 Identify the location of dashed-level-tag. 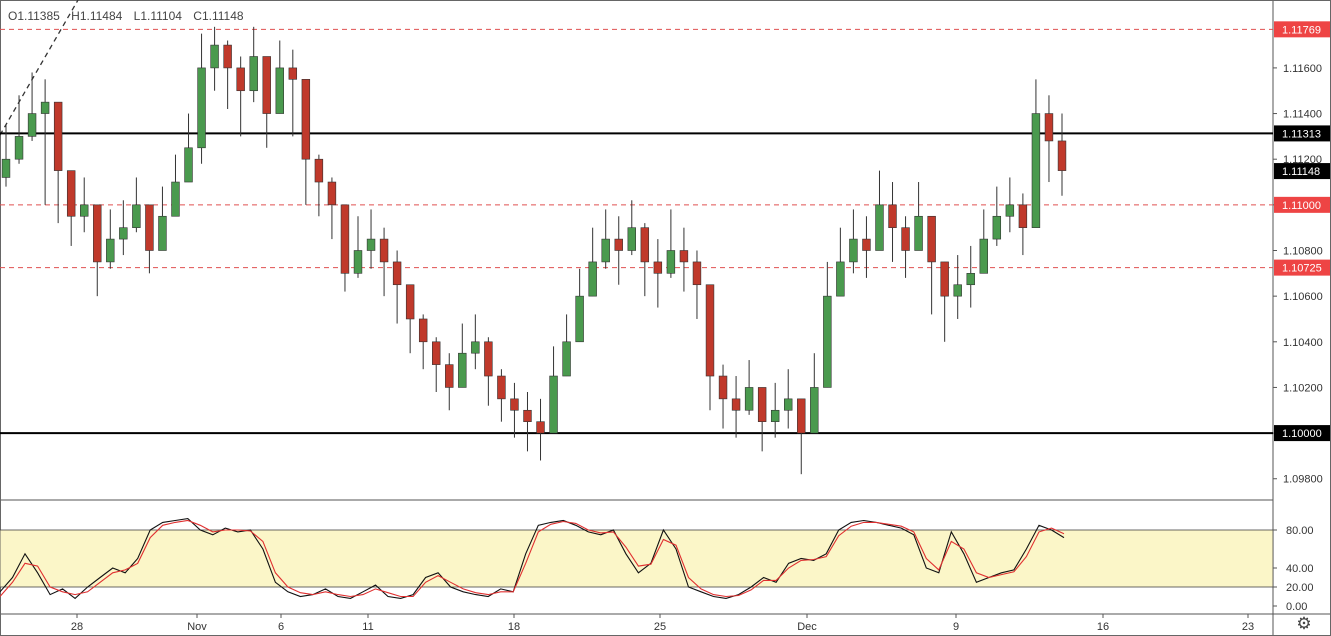
(1302, 29).